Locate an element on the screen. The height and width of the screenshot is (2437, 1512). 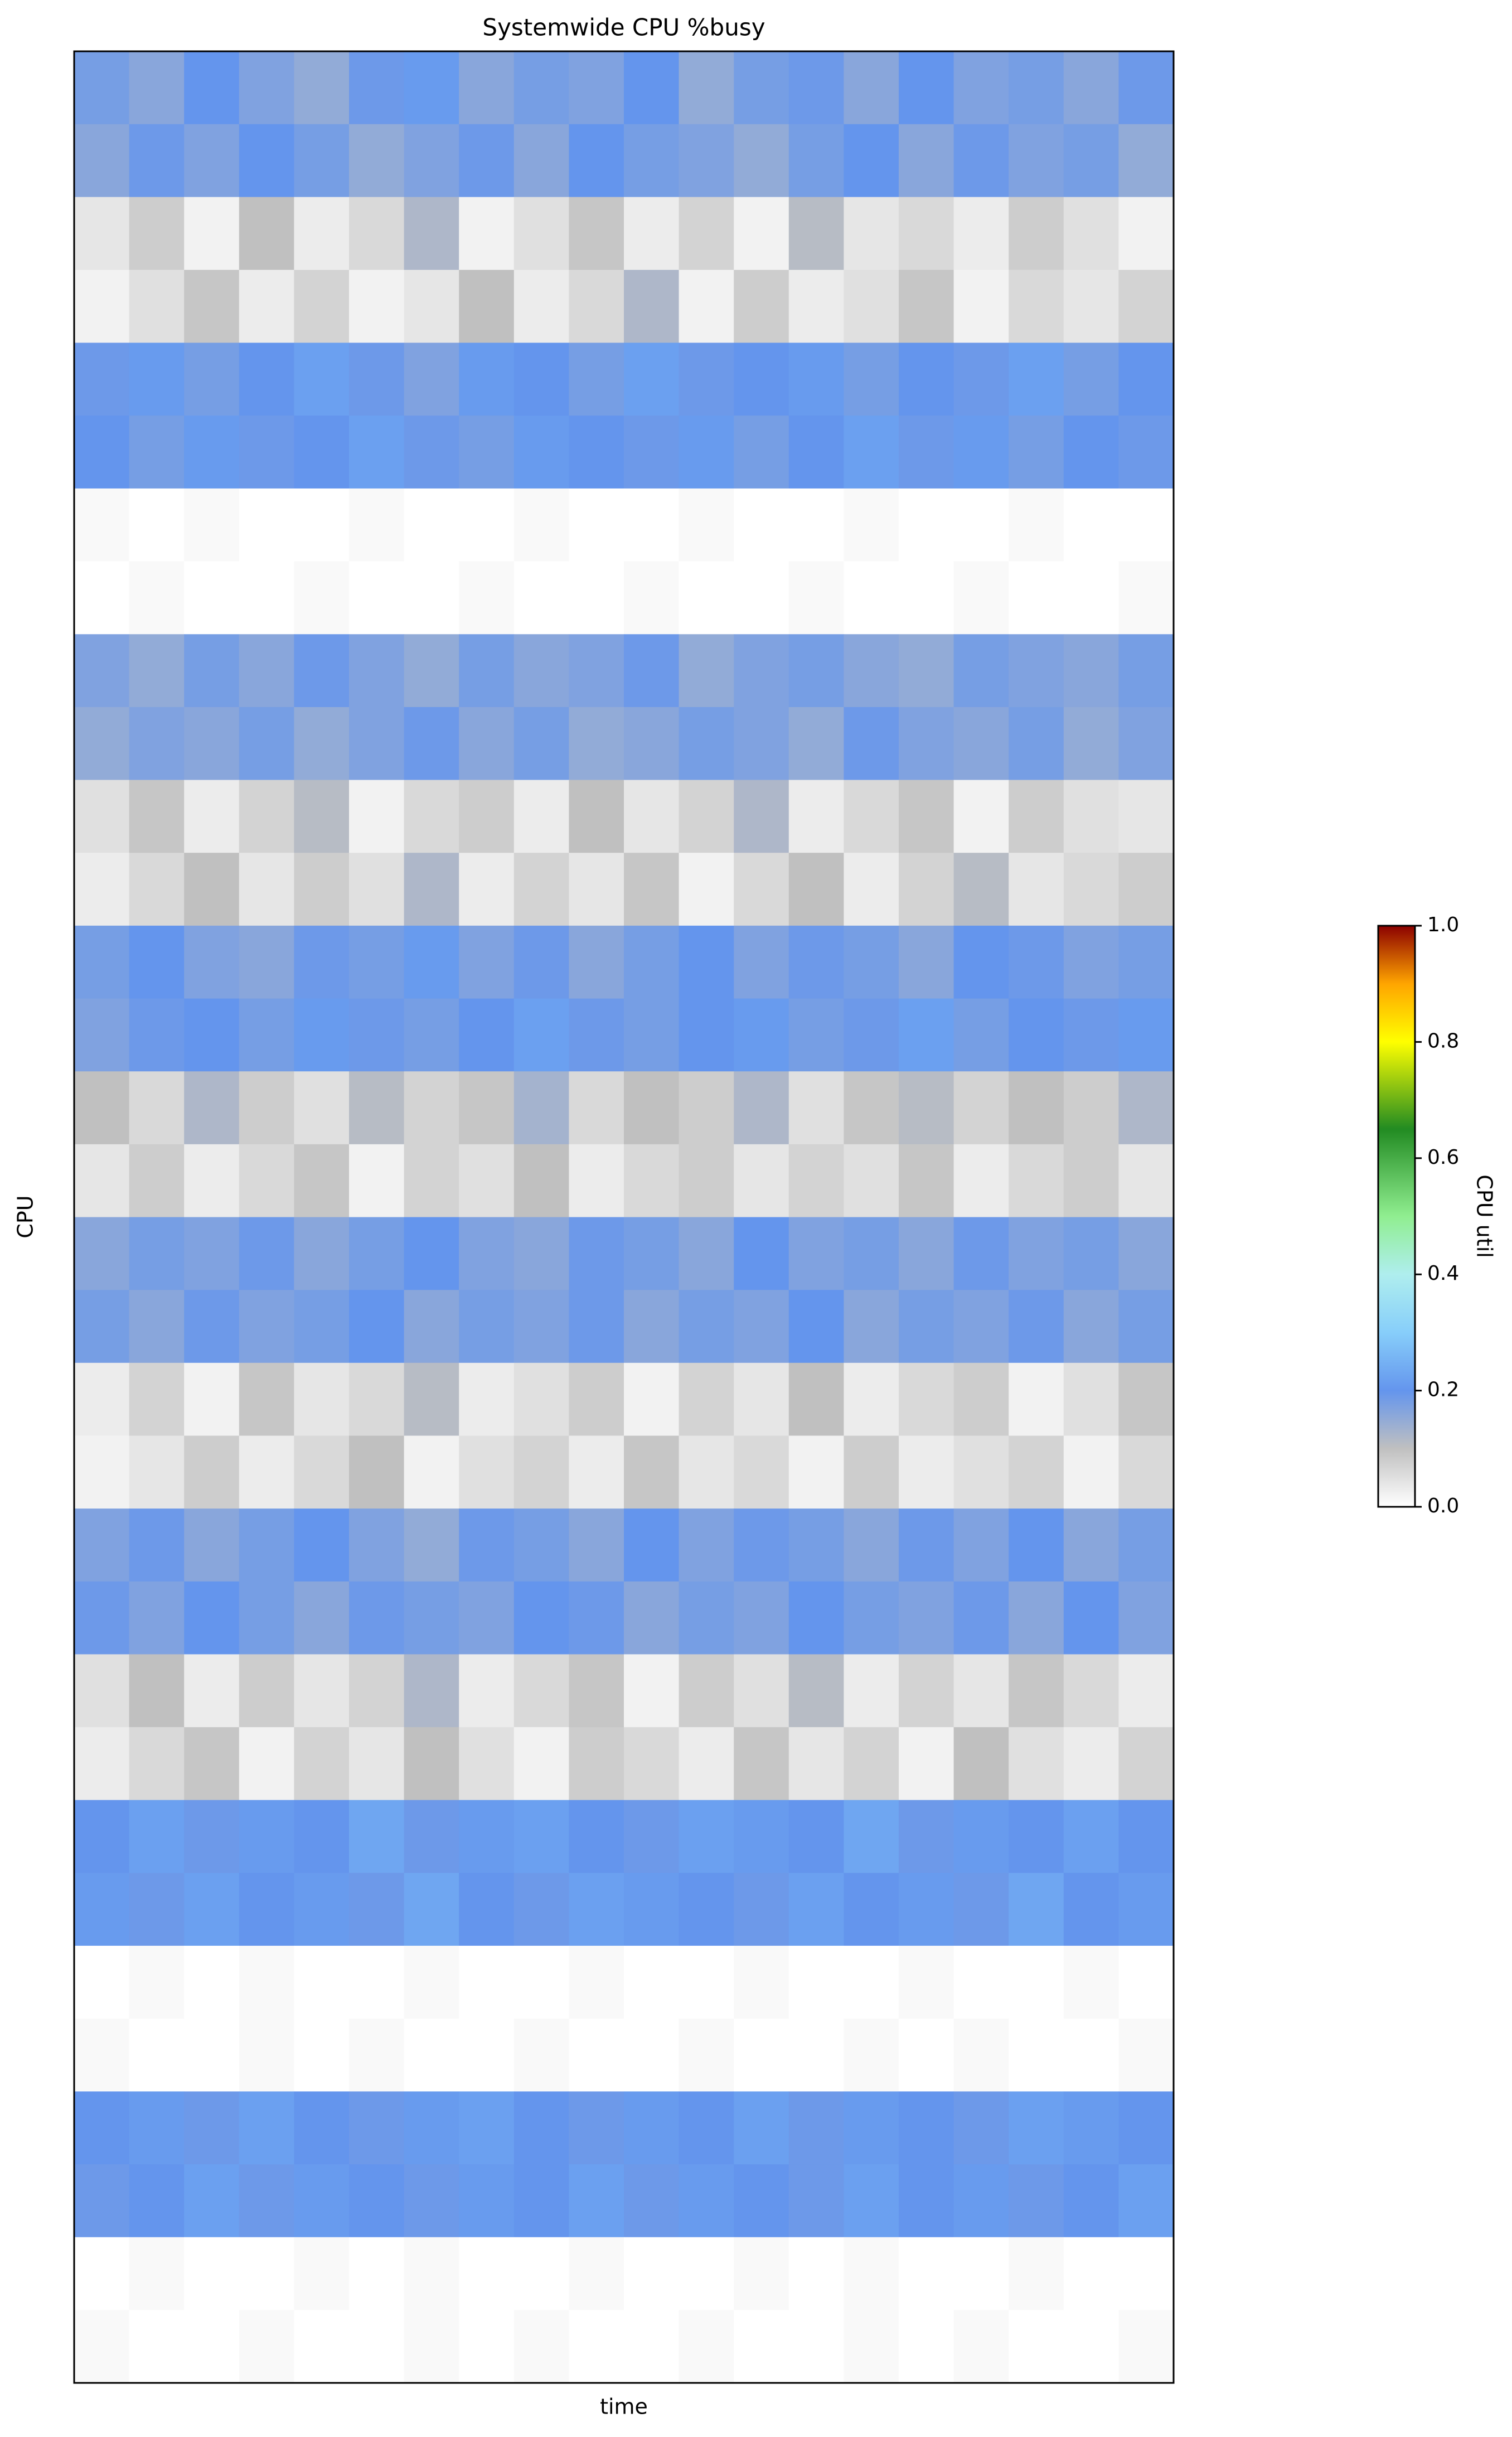
colorbar-tick-label: 0.6 is located at coordinates (1443, 1157).